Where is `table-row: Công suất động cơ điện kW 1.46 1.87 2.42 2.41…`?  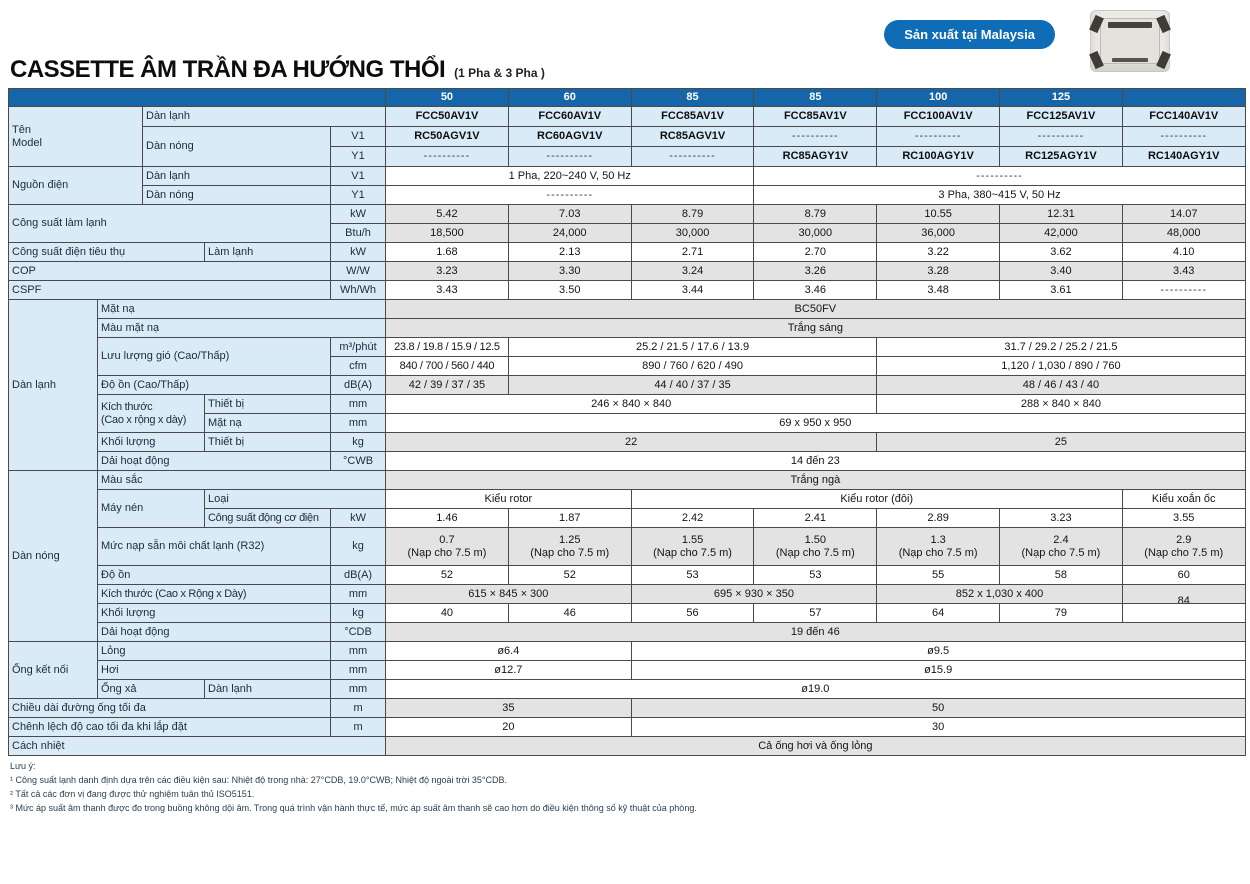 table-row: Công suất động cơ điện kW 1.46 1.87 2.42 2.41… is located at coordinates (627, 518).